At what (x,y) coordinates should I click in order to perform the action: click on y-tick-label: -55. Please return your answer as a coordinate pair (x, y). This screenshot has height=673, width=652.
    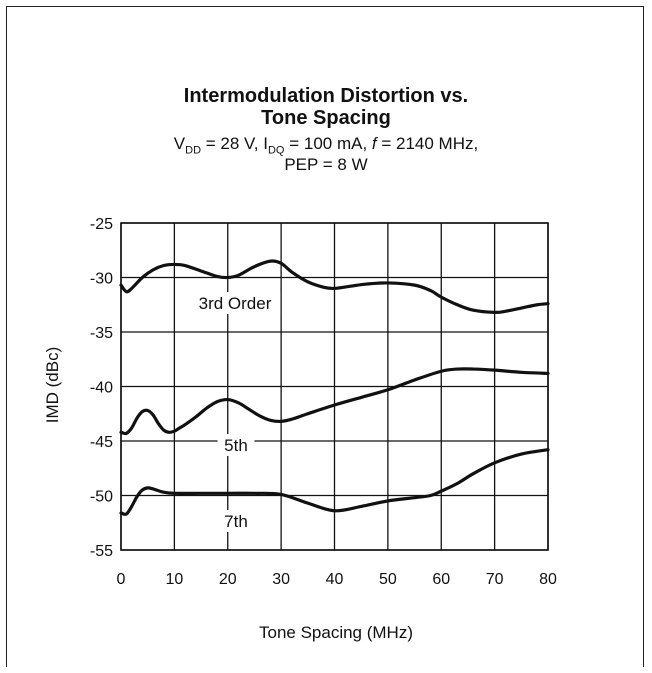
    Looking at the image, I should click on (101, 551).